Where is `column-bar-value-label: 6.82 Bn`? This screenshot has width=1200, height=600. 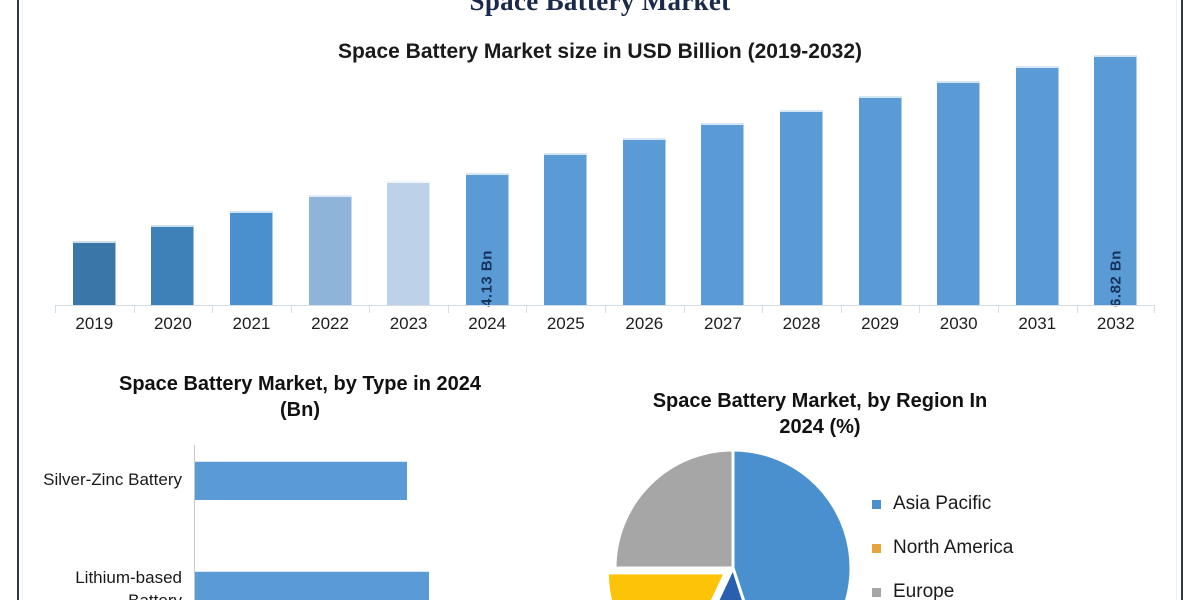 column-bar-value-label: 6.82 Bn is located at coordinates (1116, 278).